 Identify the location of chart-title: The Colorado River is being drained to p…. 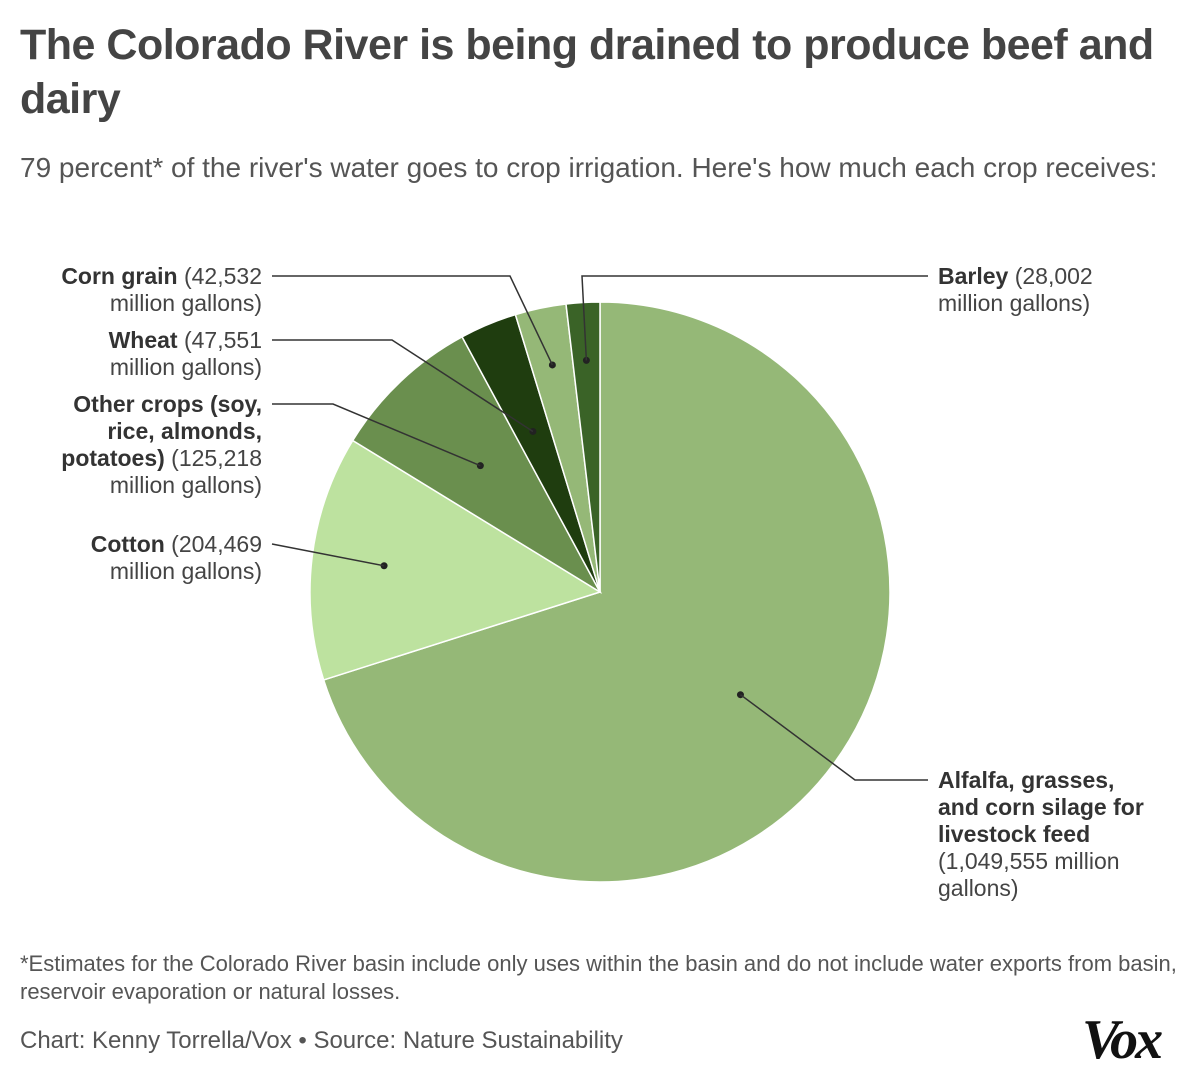
(587, 72).